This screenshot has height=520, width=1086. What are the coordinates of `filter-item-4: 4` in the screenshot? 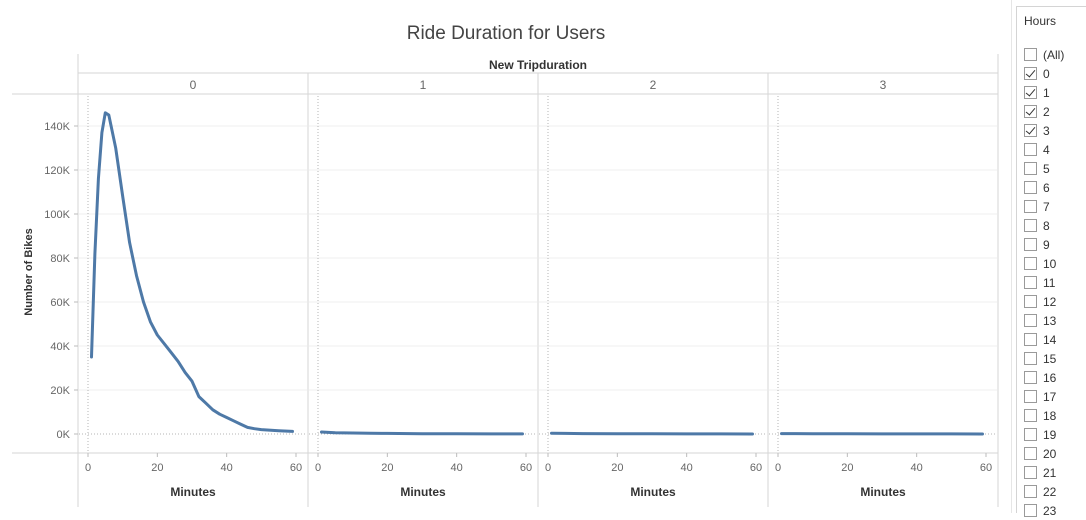 It's located at (1037, 149).